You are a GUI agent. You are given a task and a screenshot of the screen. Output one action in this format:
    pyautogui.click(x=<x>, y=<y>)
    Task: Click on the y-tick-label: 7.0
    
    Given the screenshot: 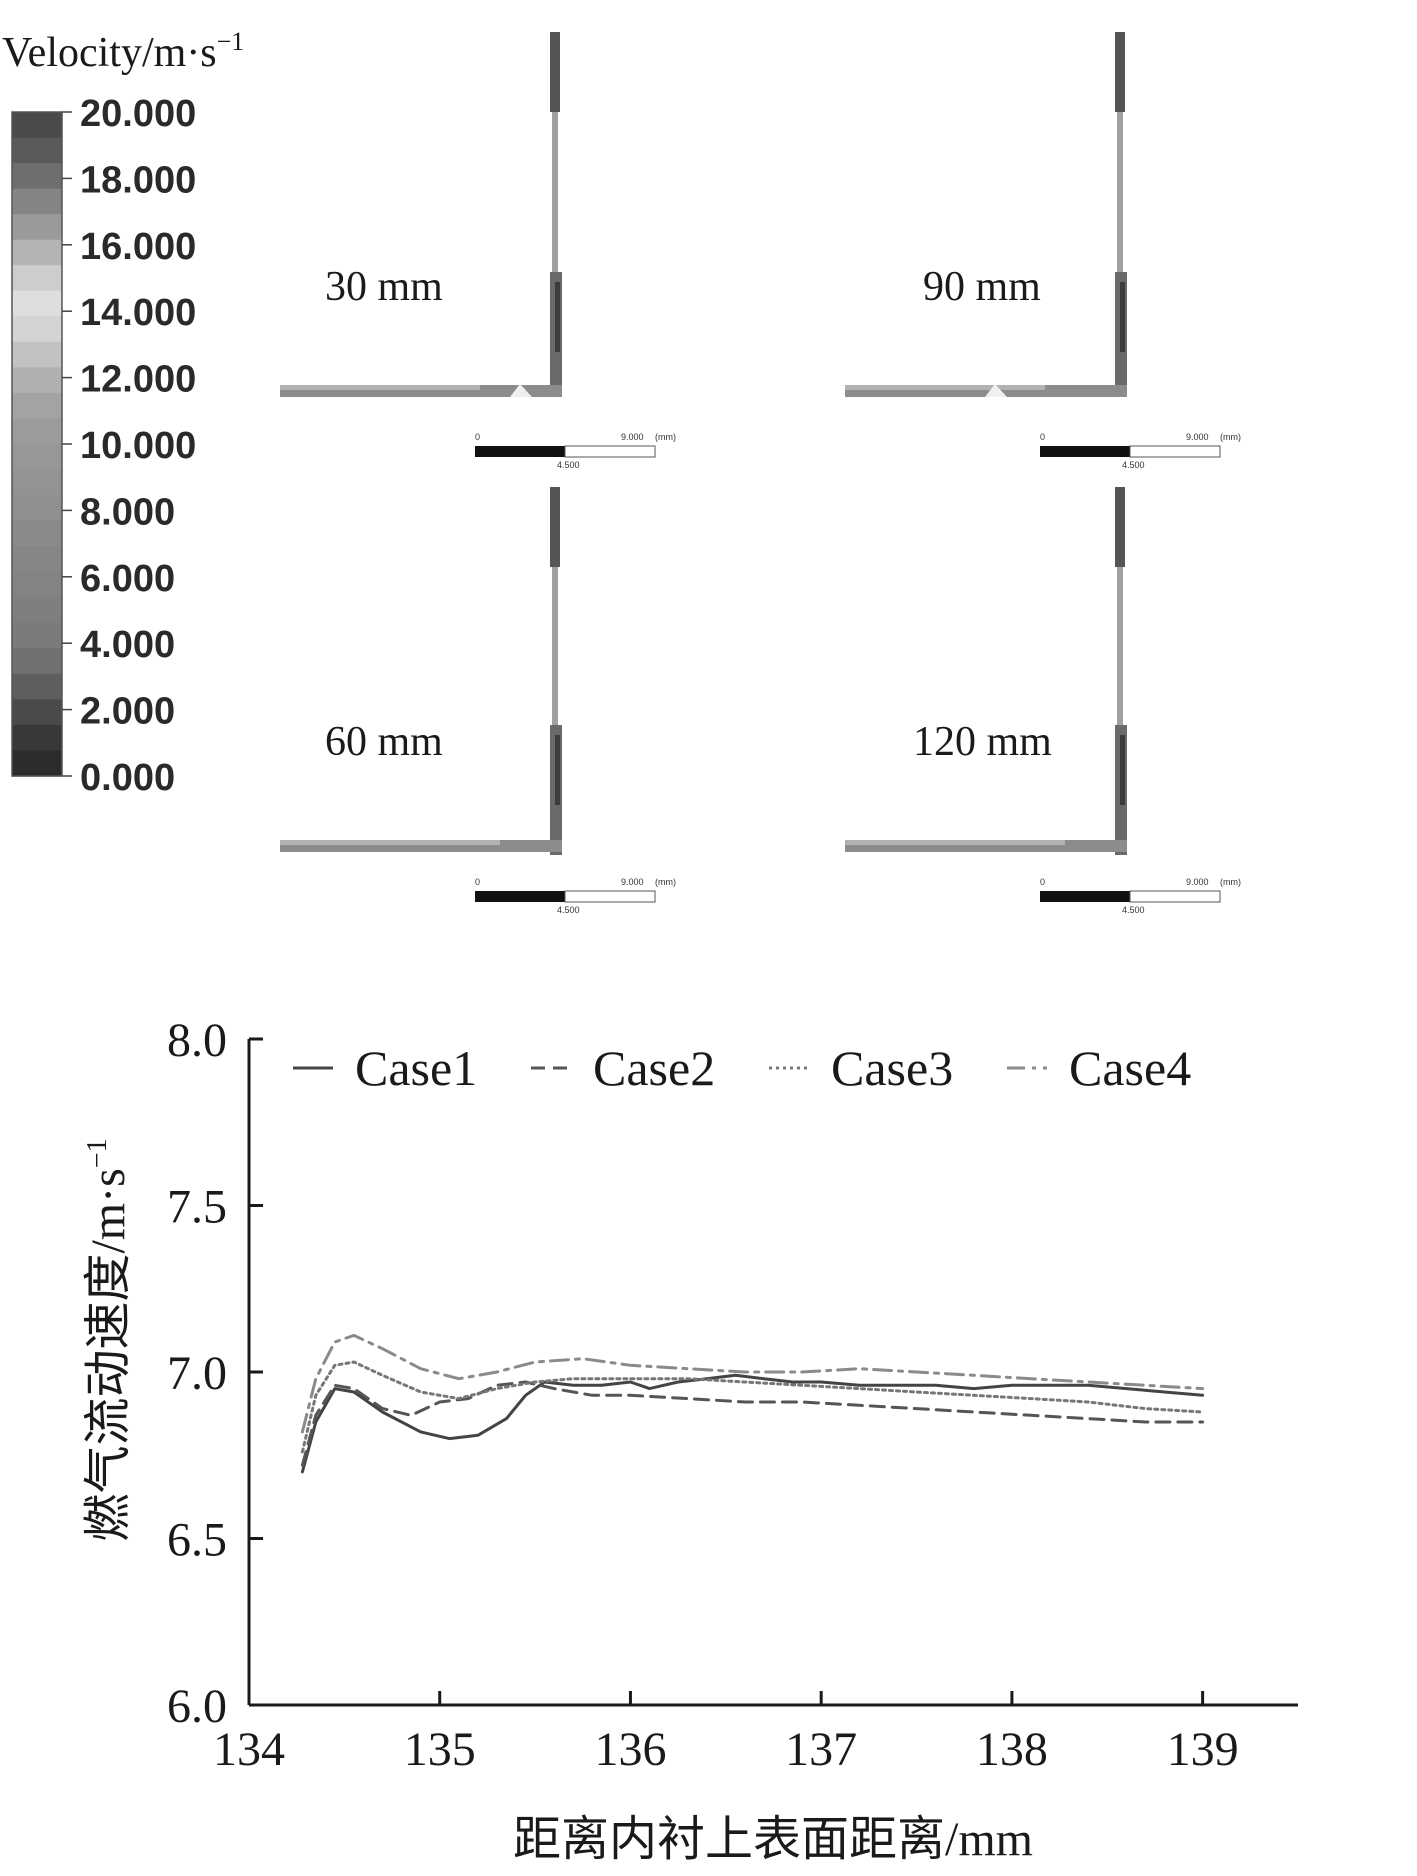 What is the action you would take?
    pyautogui.click(x=197, y=1373)
    